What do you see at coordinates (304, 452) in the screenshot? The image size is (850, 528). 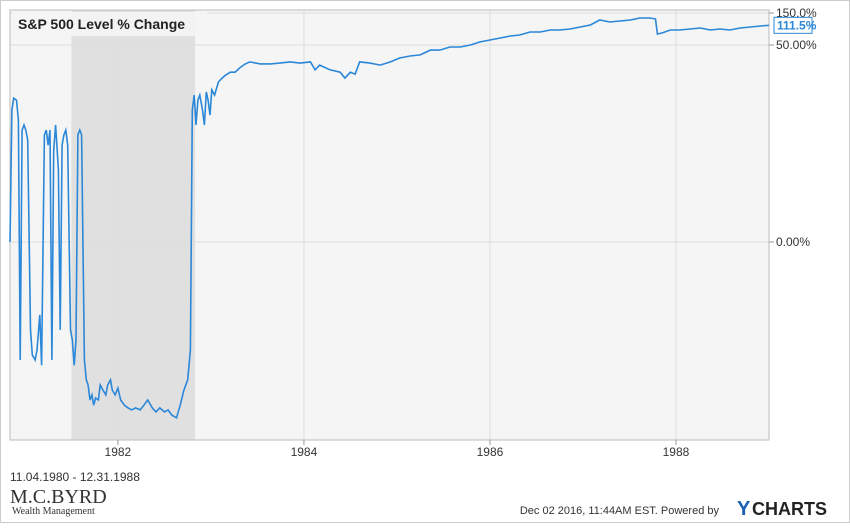 I see `x-tick-label: 1984` at bounding box center [304, 452].